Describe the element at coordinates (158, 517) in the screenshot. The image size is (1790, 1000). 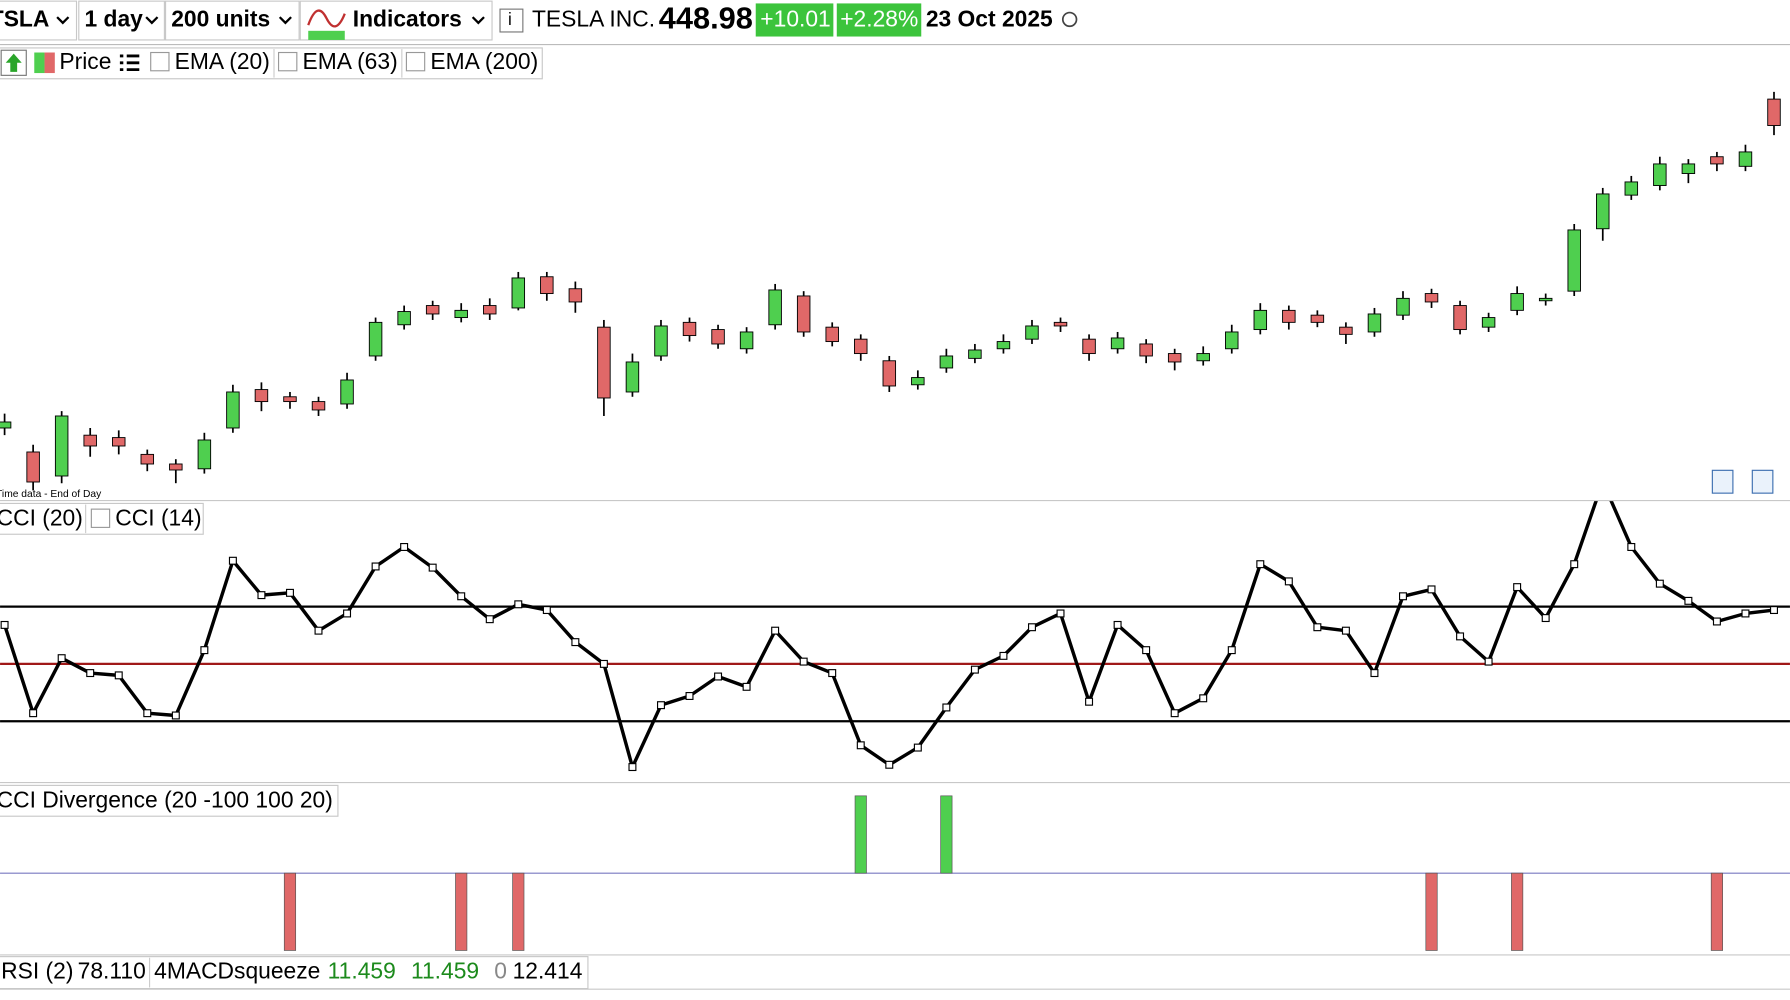
I see `legend-entry: CCI (14)` at that location.